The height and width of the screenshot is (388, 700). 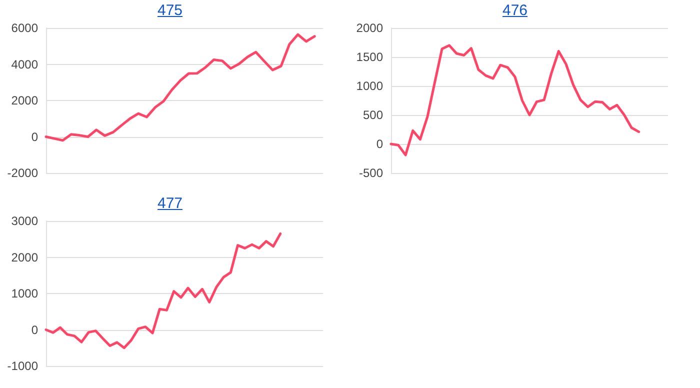 What do you see at coordinates (22, 173) in the screenshot?
I see `y-tick-label: -2000` at bounding box center [22, 173].